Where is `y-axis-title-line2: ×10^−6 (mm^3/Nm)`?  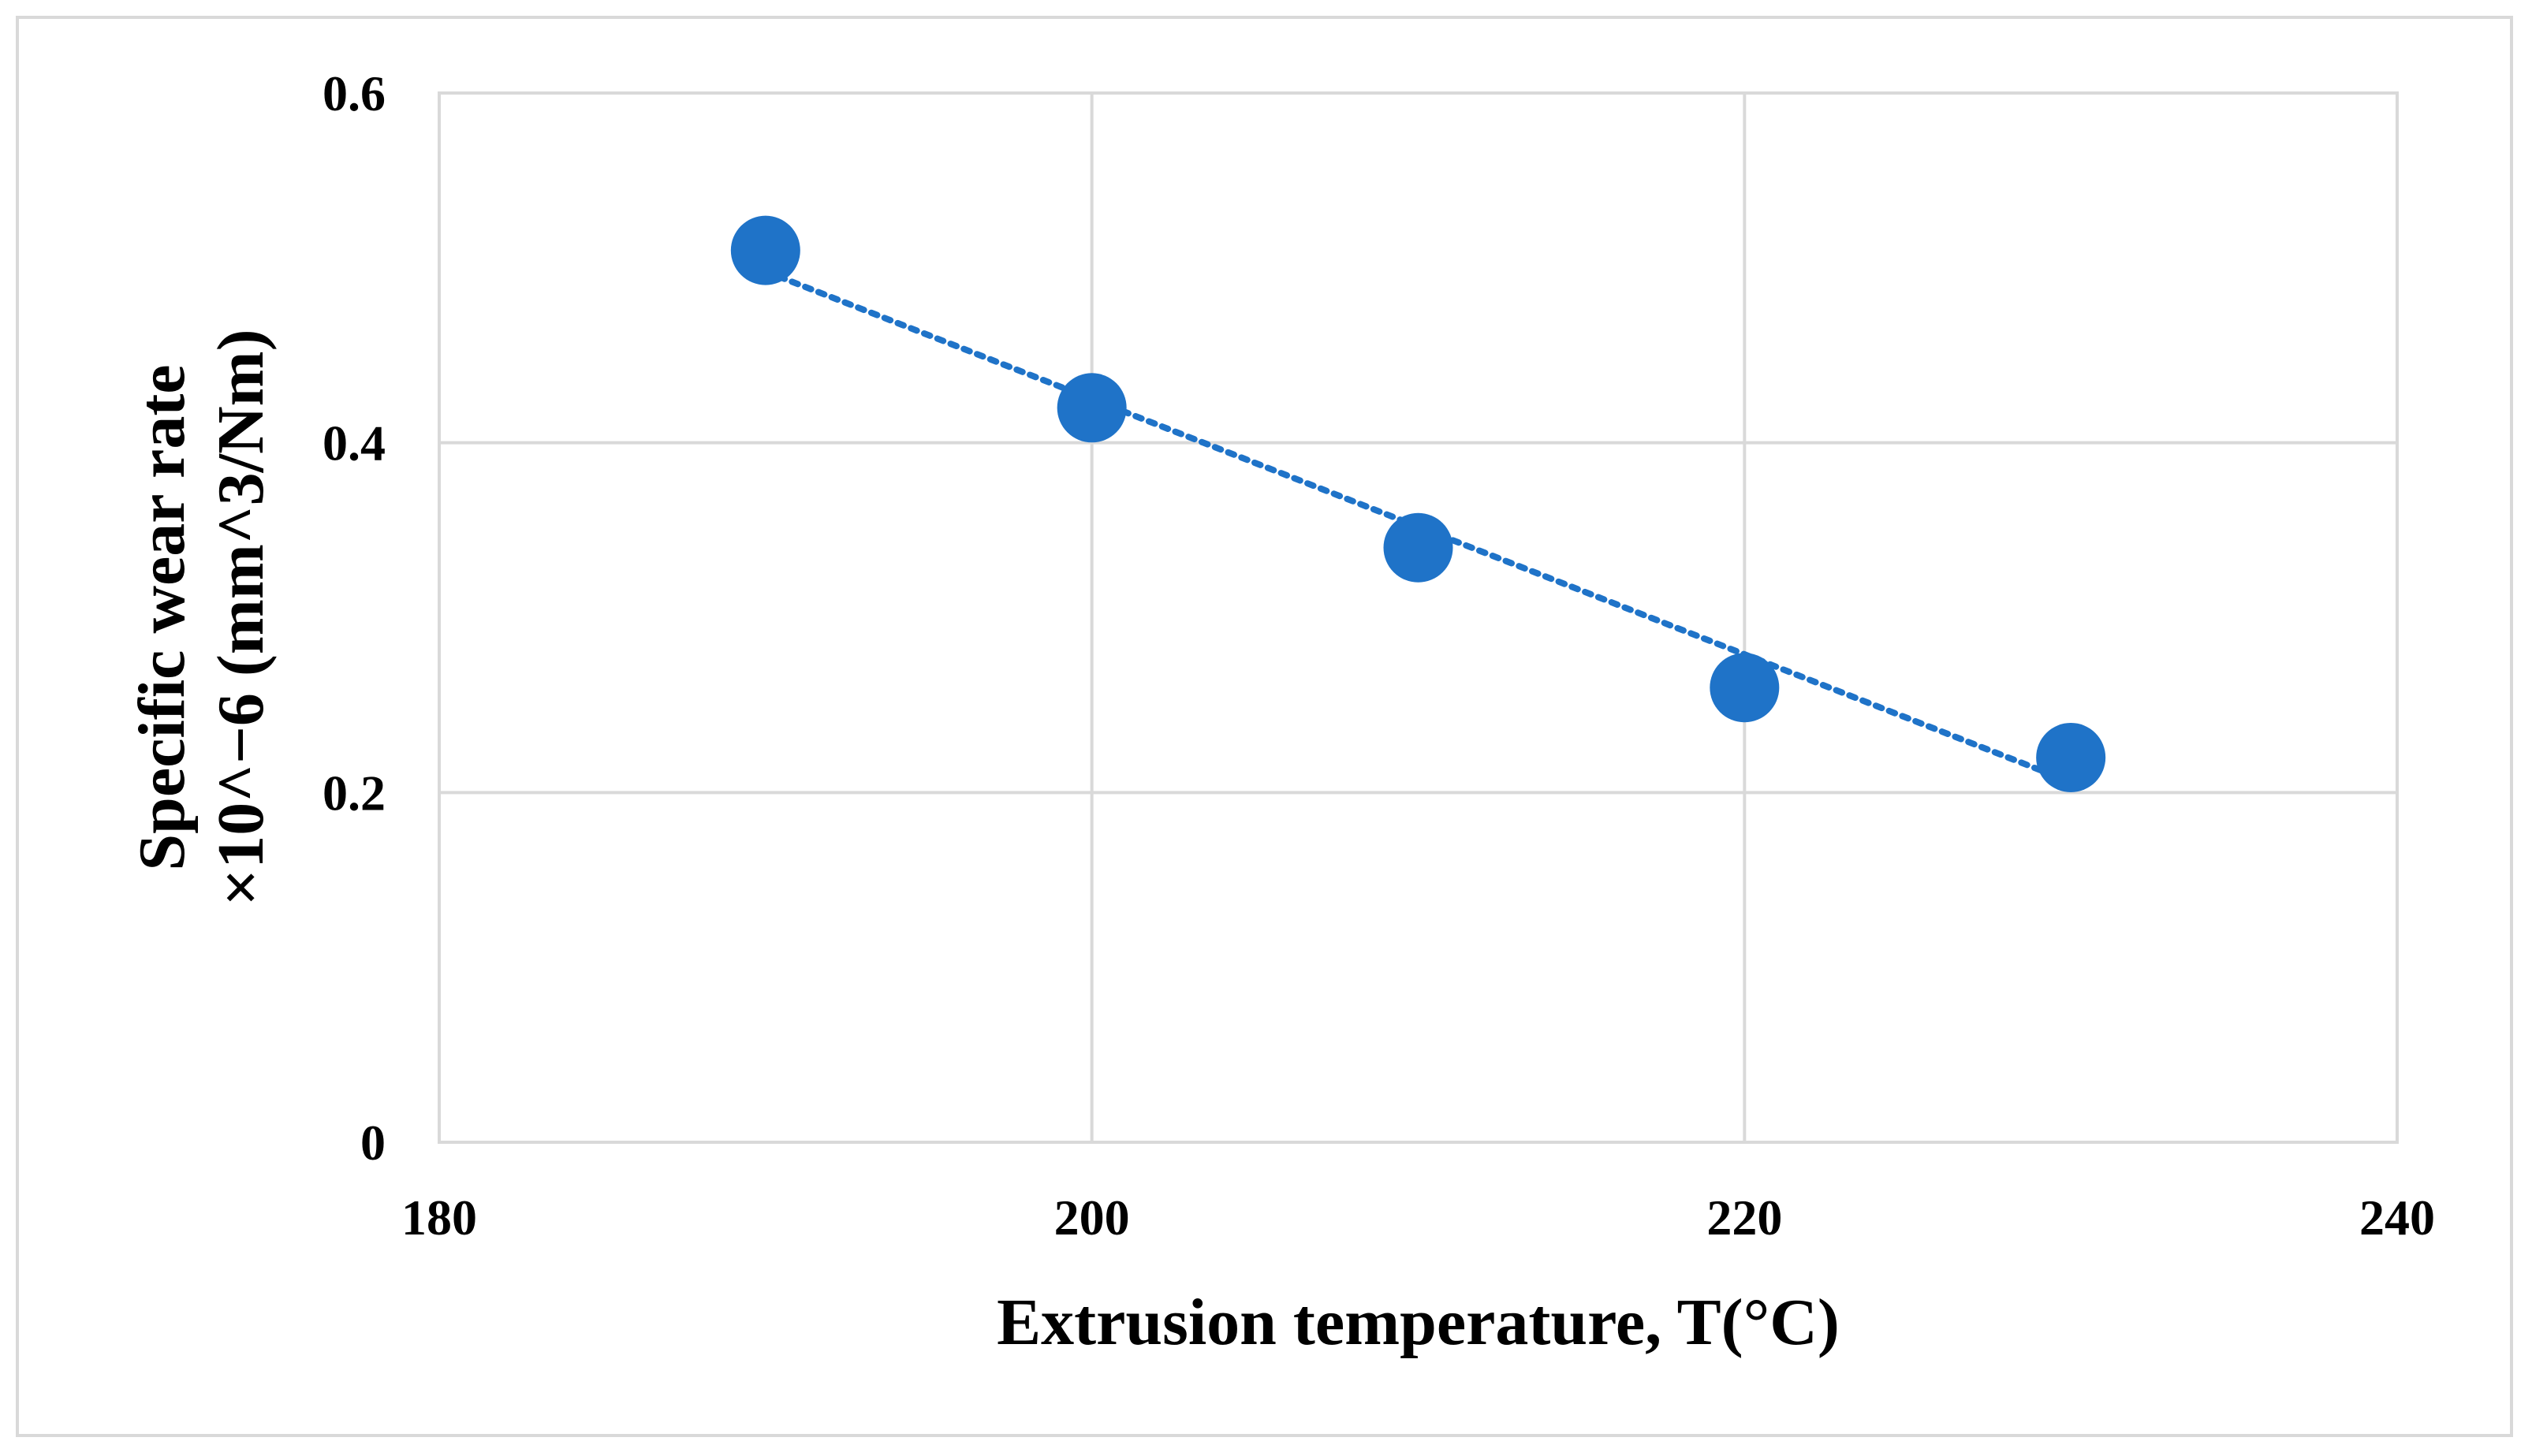 y-axis-title-line2: ×10^−6 (mm^3/Nm) is located at coordinates (241, 617).